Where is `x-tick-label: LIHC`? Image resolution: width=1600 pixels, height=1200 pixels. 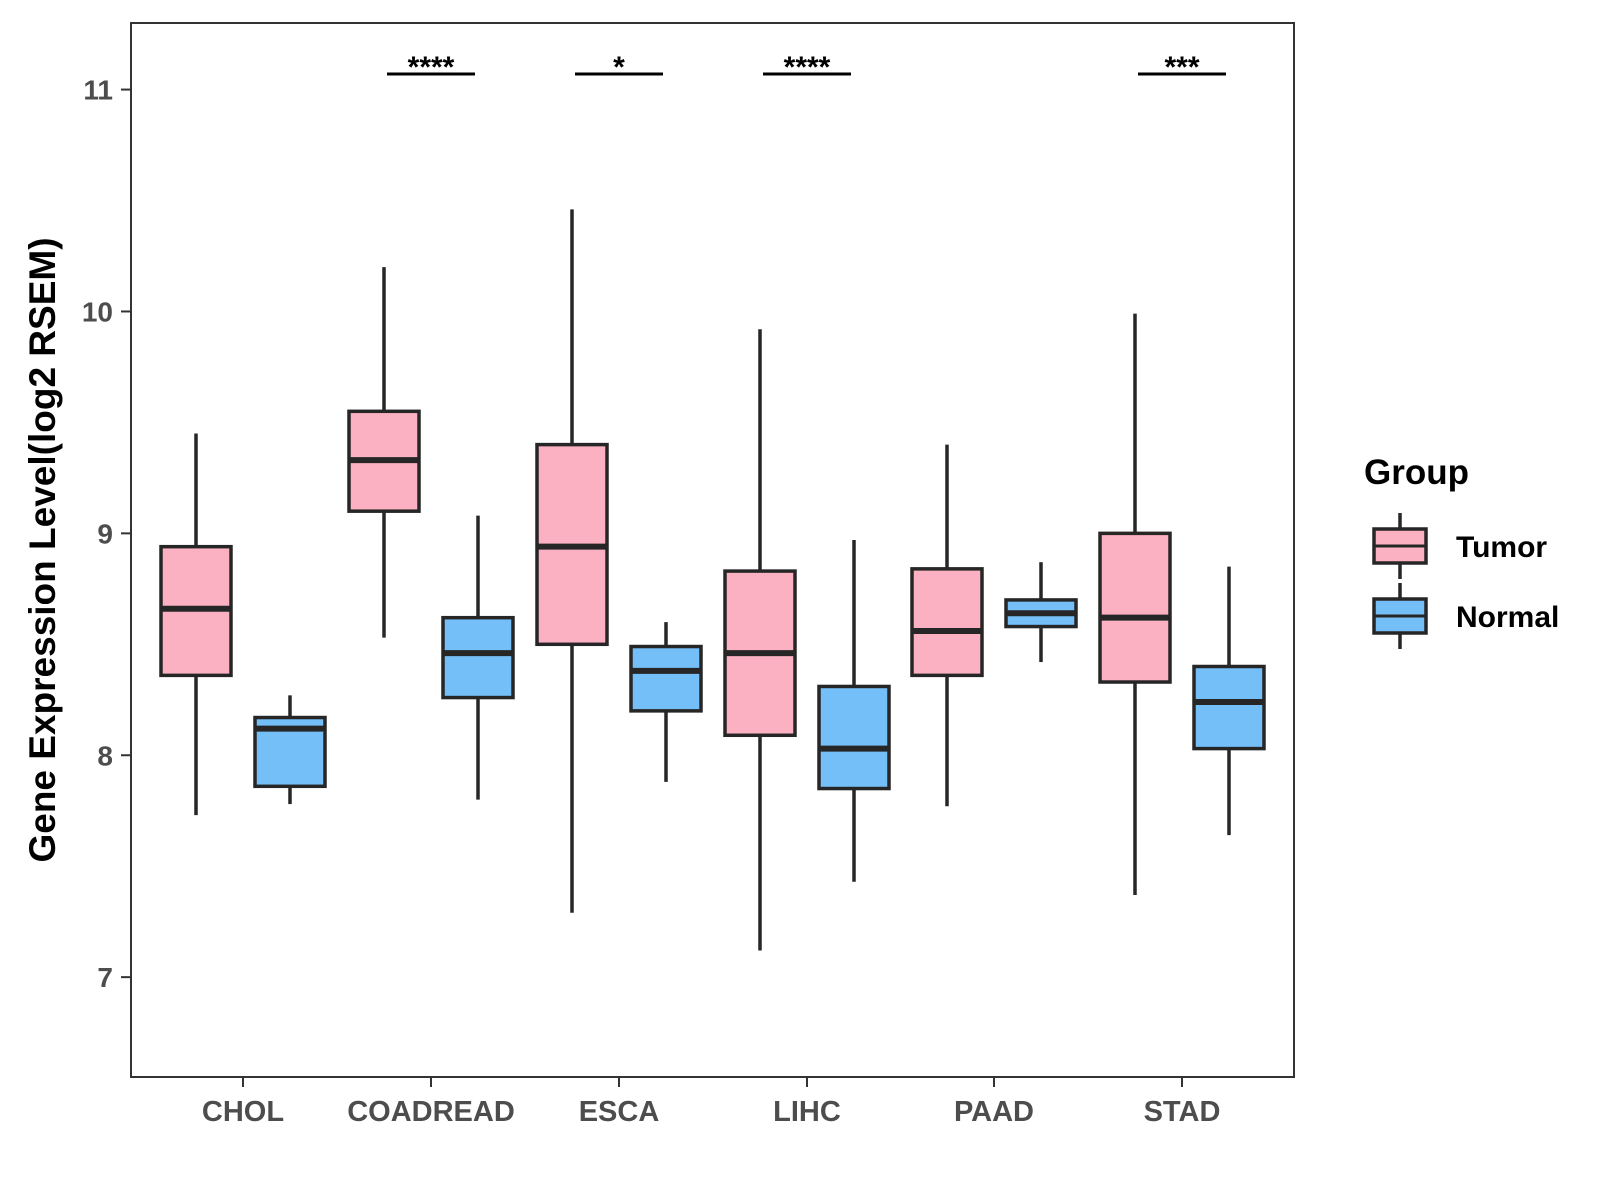 x-tick-label: LIHC is located at coordinates (807, 1112).